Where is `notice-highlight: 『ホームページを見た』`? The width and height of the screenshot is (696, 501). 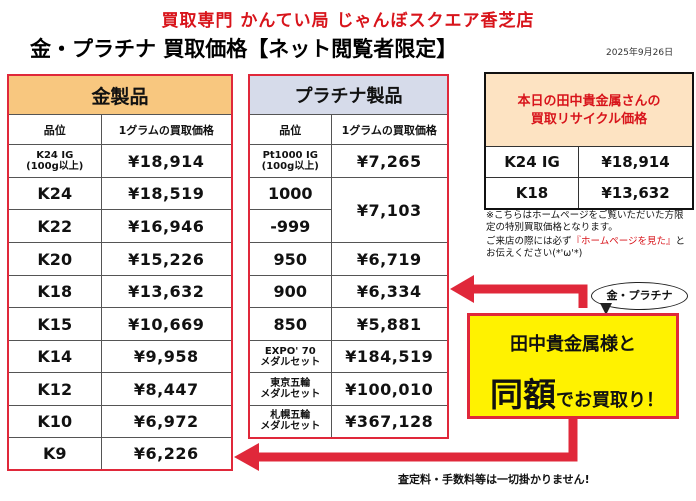 notice-highlight: 『ホームページを見た』 is located at coordinates (623, 241).